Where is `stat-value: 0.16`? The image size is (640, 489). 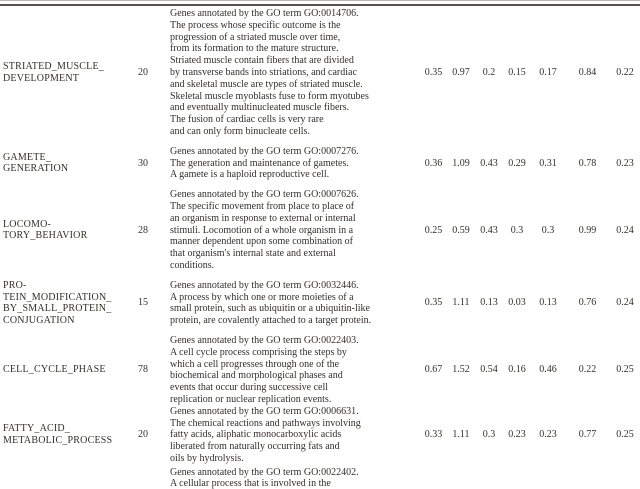
stat-value: 0.16 is located at coordinates (517, 370).